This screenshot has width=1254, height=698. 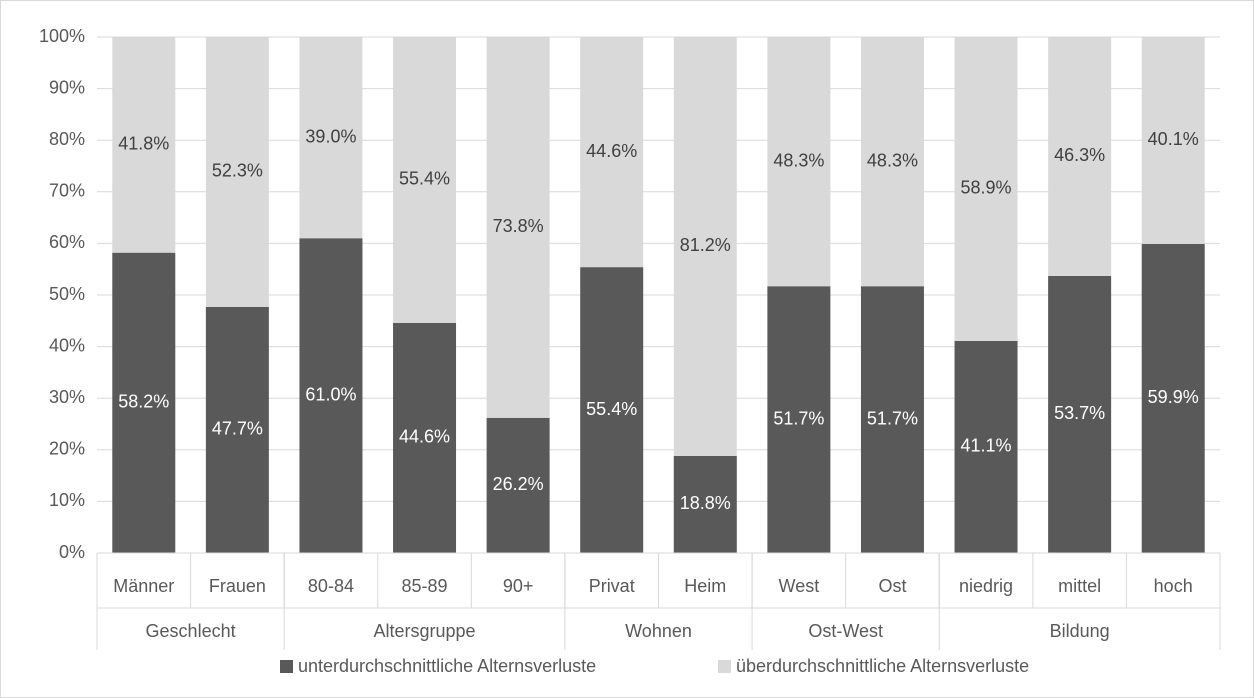 What do you see at coordinates (1080, 631) in the screenshot?
I see `group-label: Bildung` at bounding box center [1080, 631].